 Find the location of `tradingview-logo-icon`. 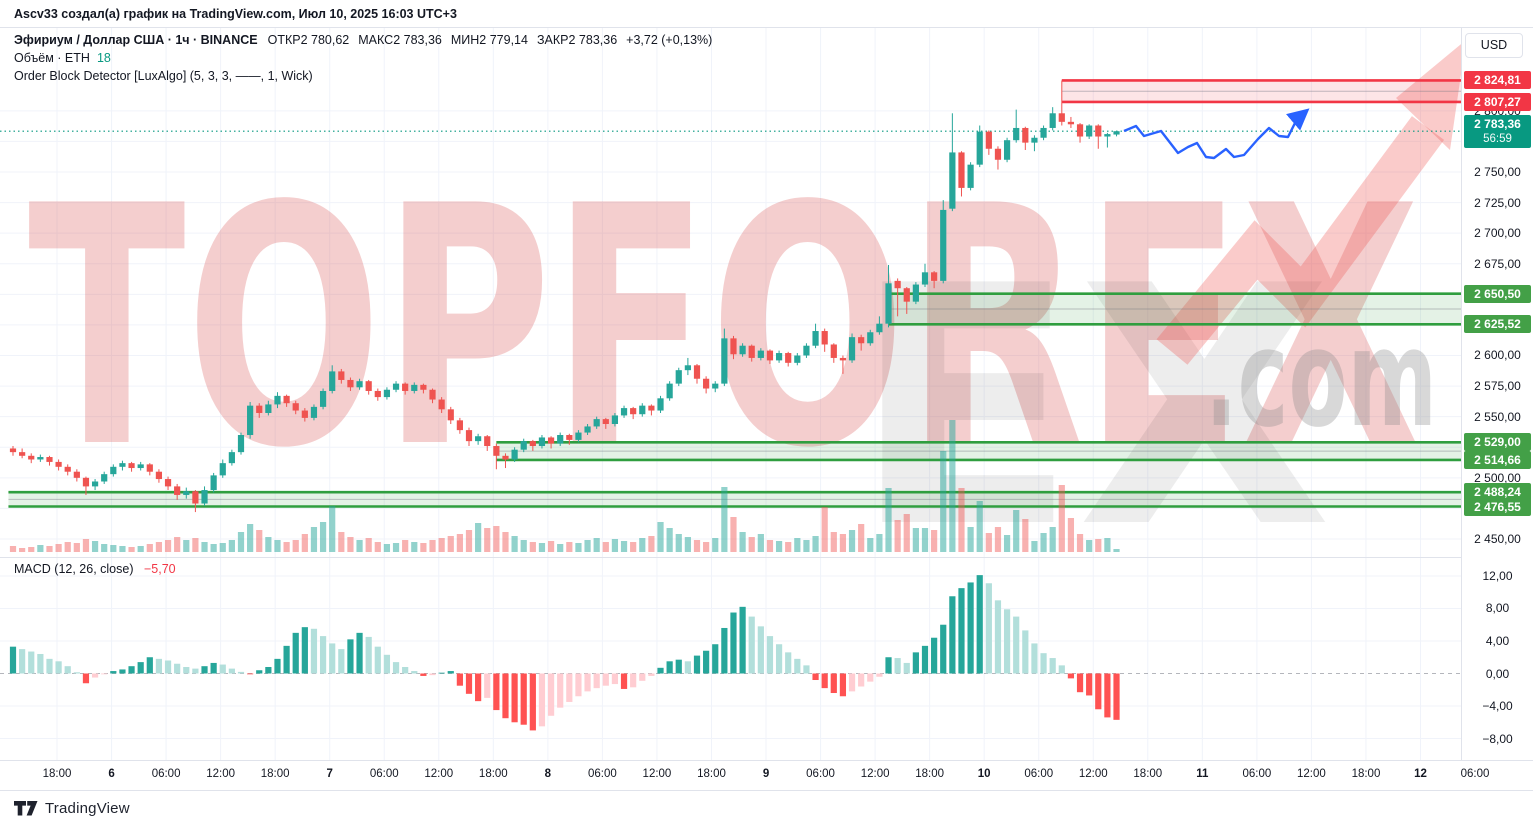

tradingview-logo-icon is located at coordinates (26, 808).